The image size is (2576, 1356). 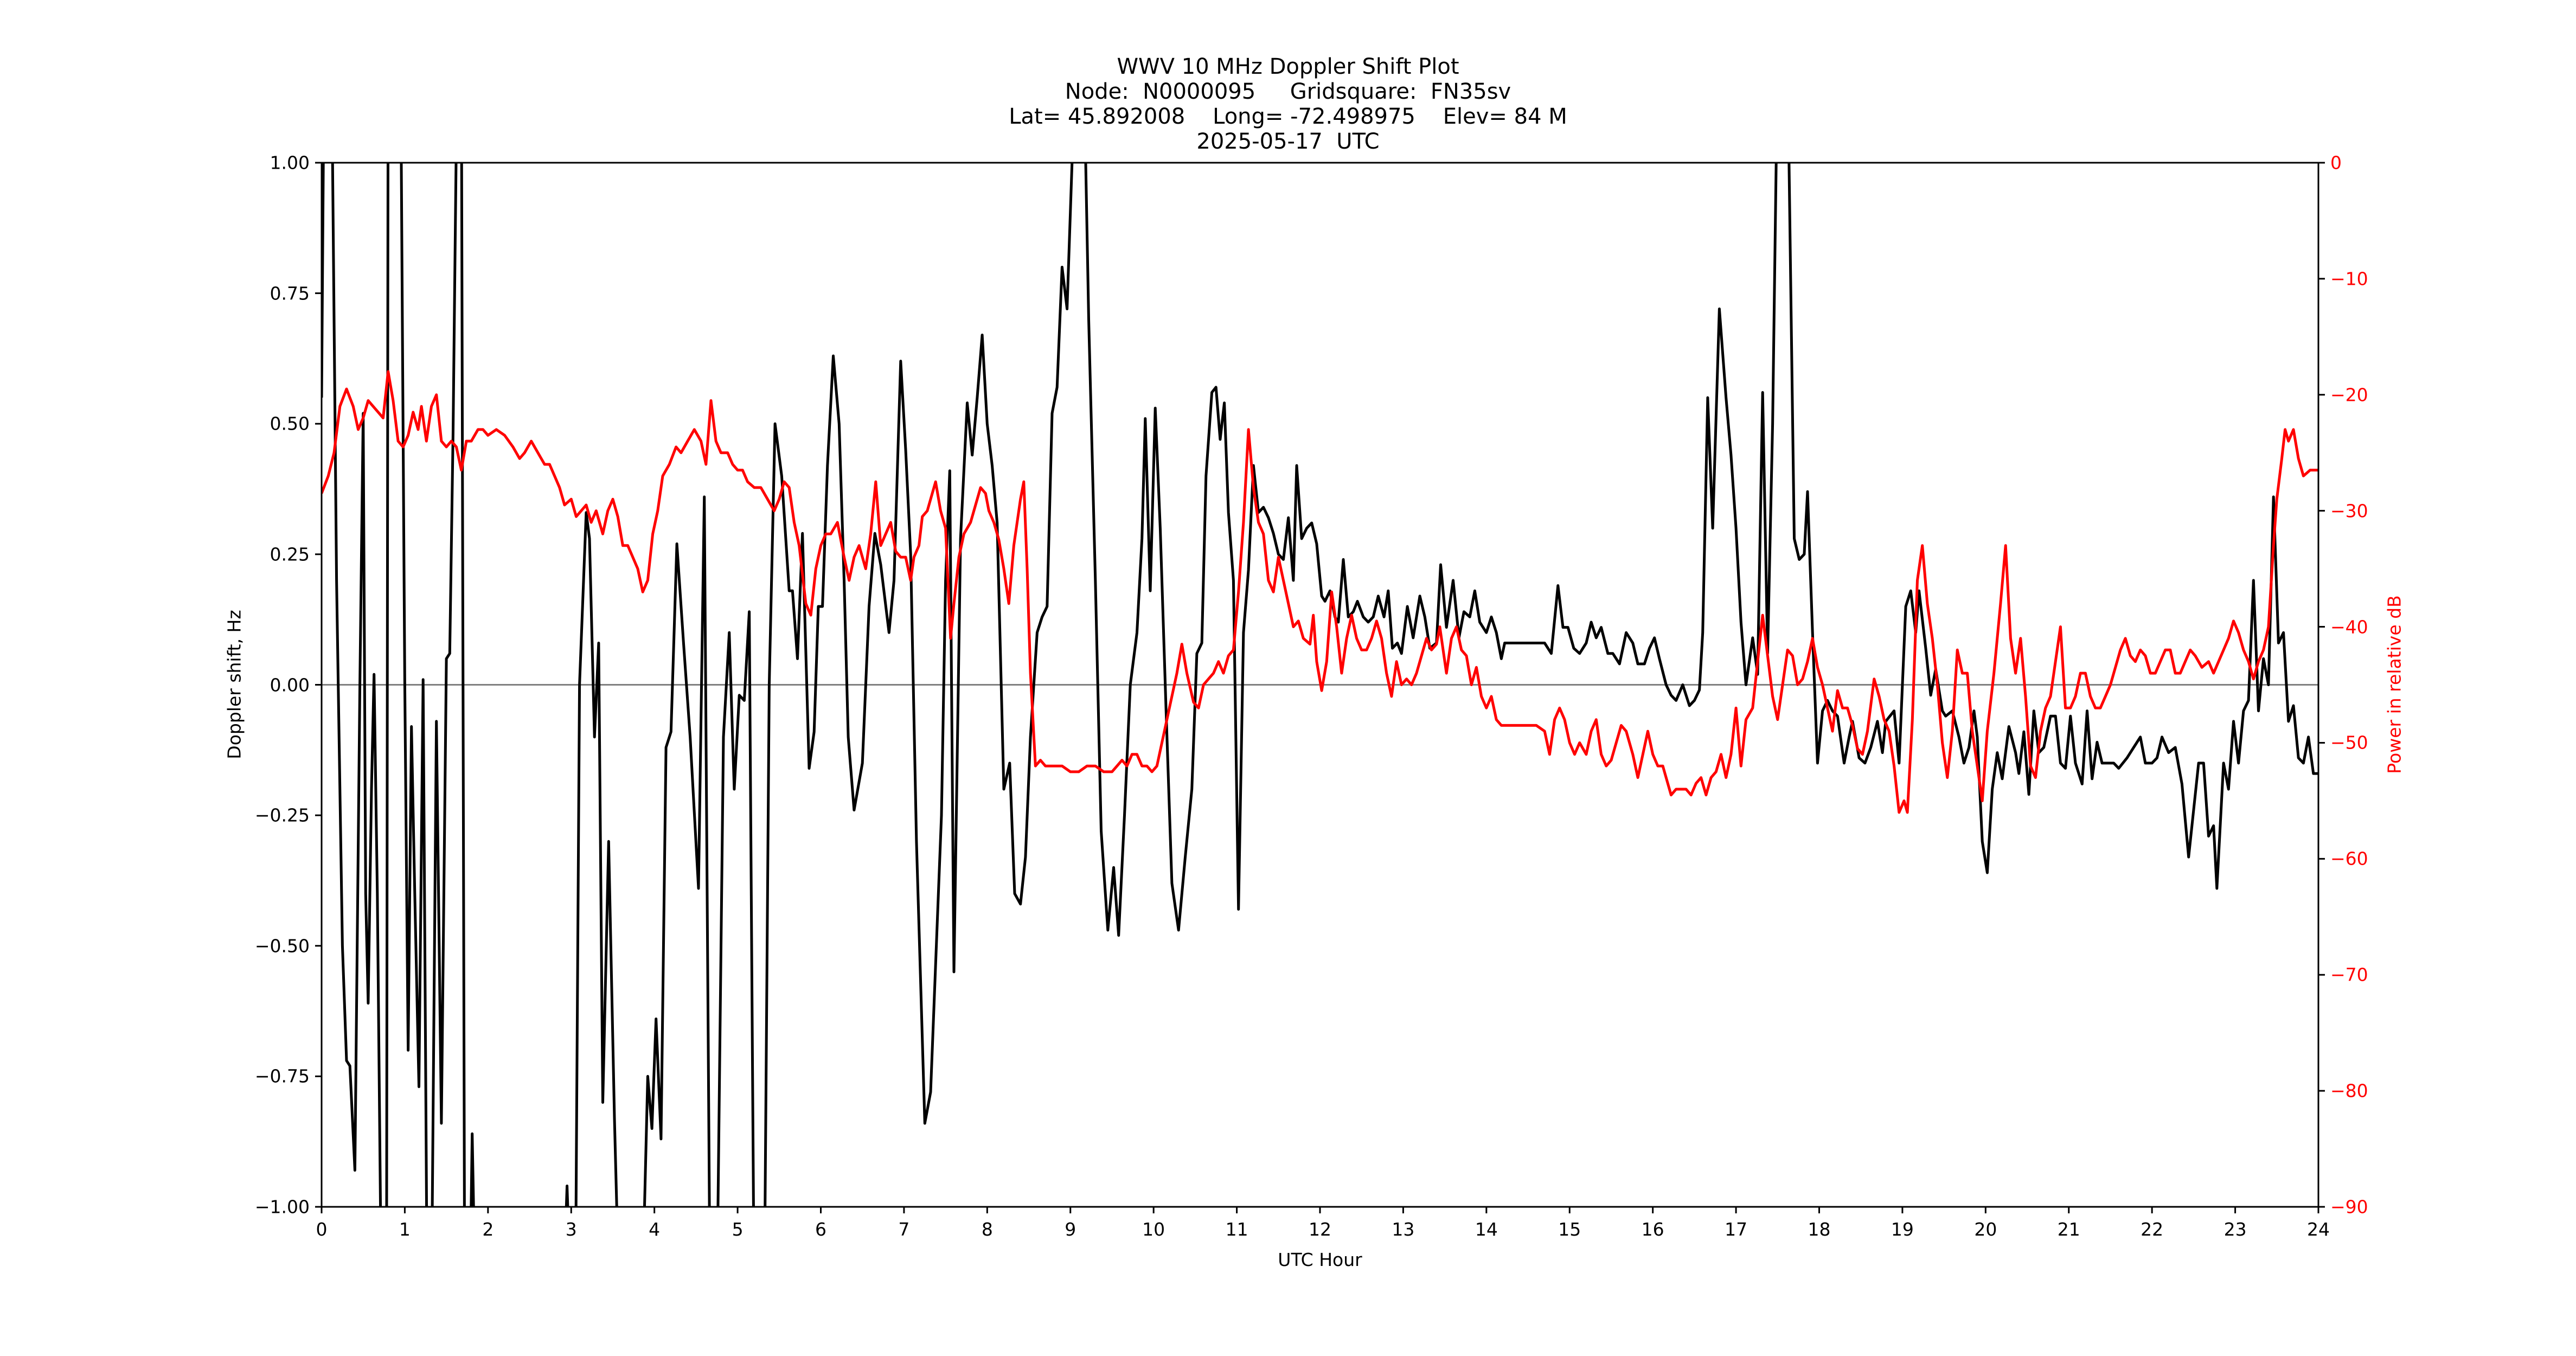 I want to click on left-y-tick-label: 0.25, so click(x=290, y=554).